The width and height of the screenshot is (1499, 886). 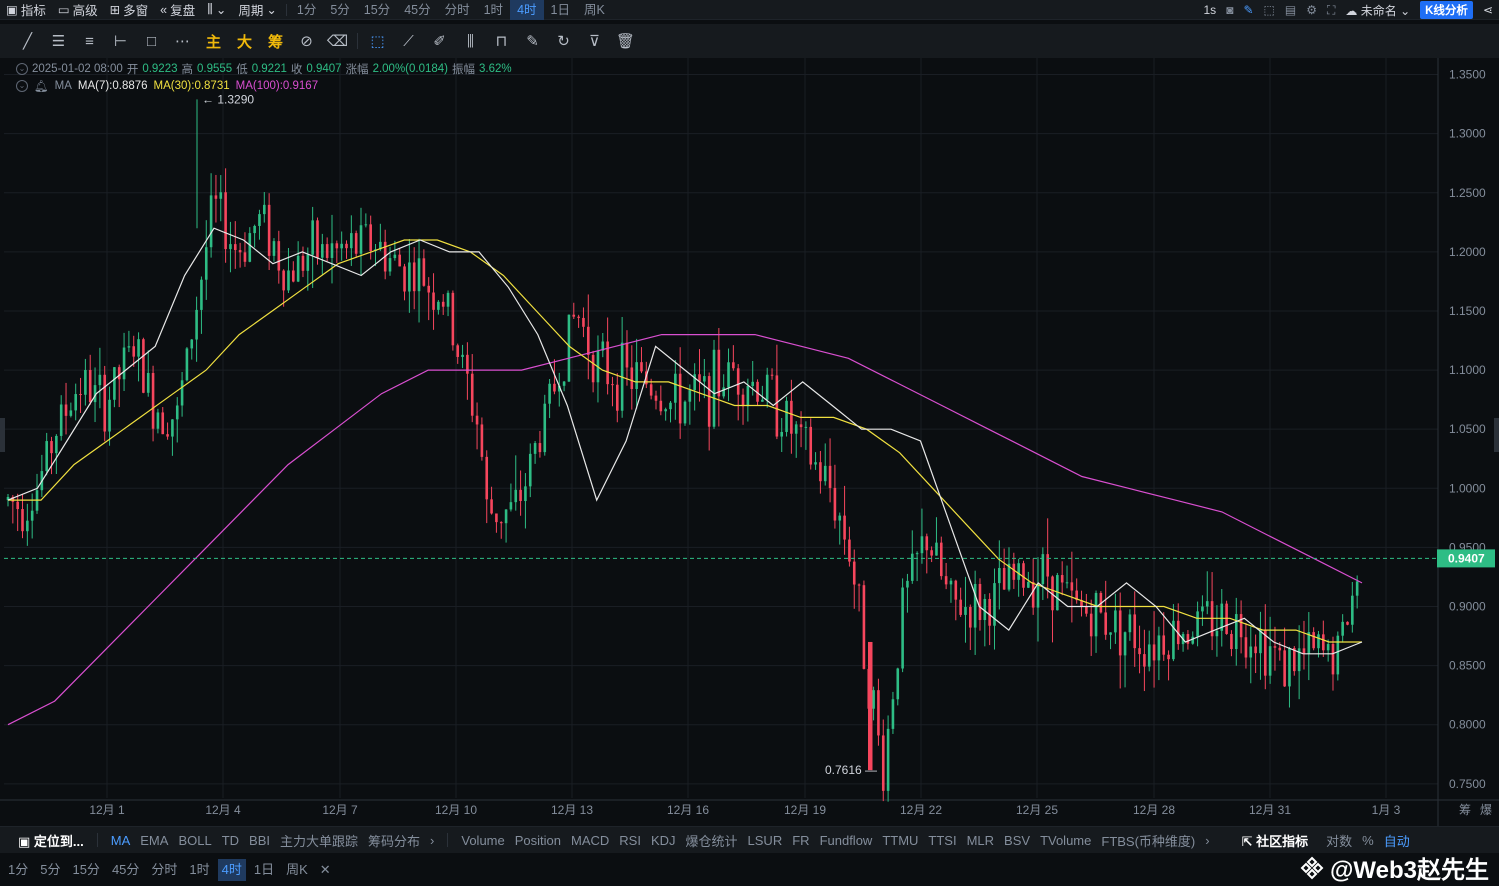 I want to click on percent-toggle: %, so click(x=1368, y=840).